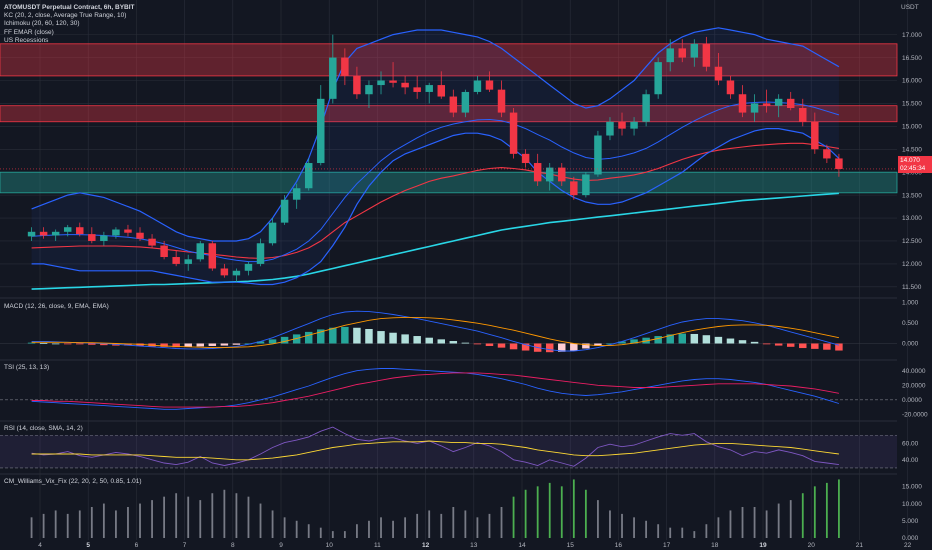  Describe the element at coordinates (910, 538) in the screenshot. I see `vix-tick-label: 0.000` at that location.